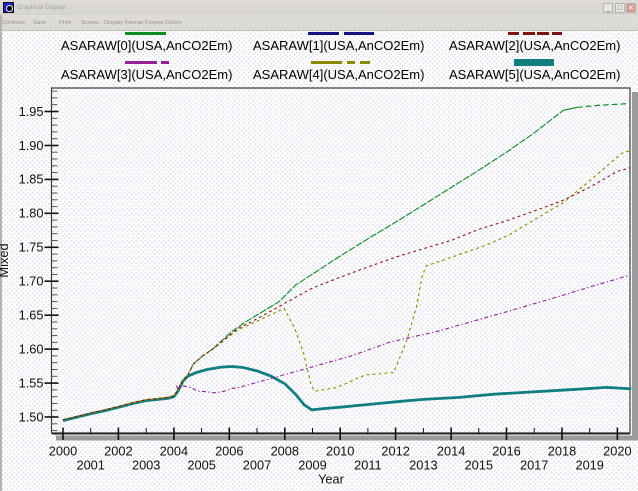 The image size is (638, 491). I want to click on svg-text: Year, so click(331, 479).